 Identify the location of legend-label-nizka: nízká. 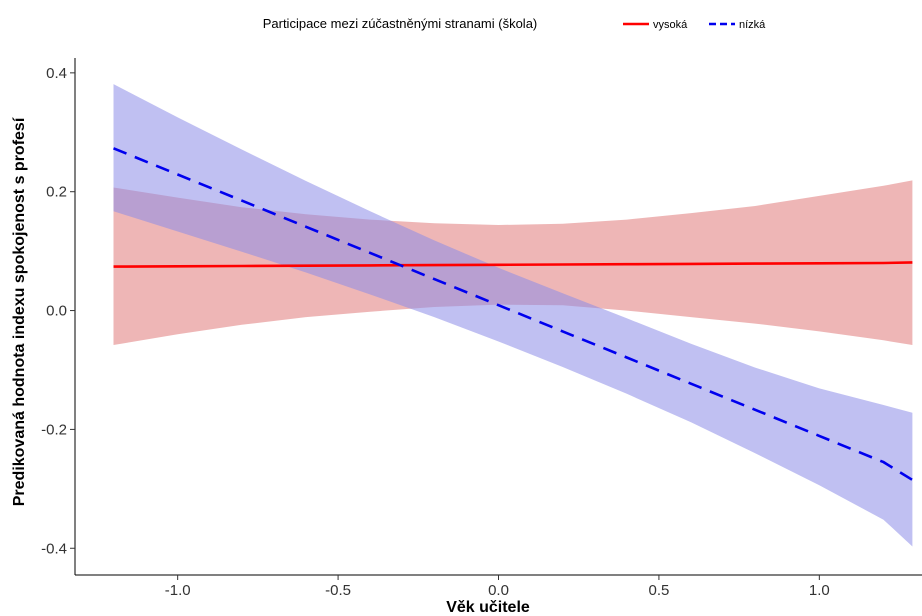
(752, 25).